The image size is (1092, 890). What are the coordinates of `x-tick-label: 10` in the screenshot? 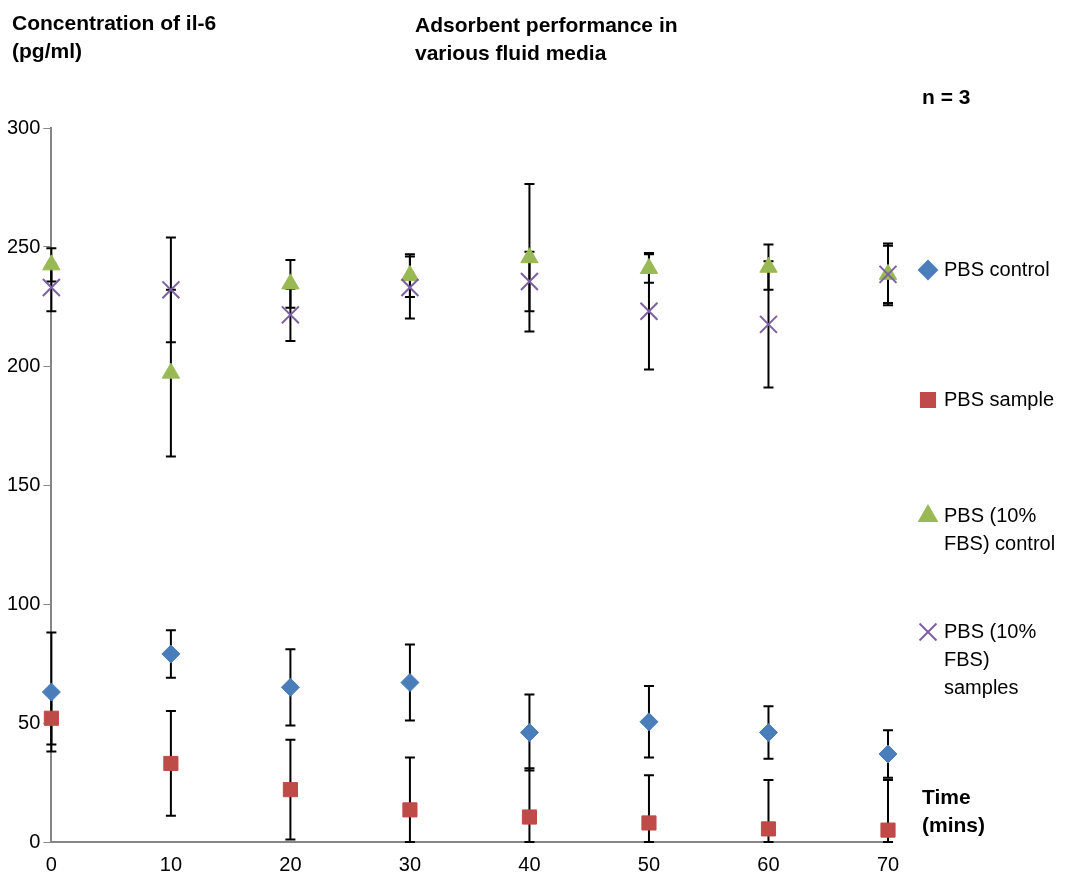 It's located at (171, 863).